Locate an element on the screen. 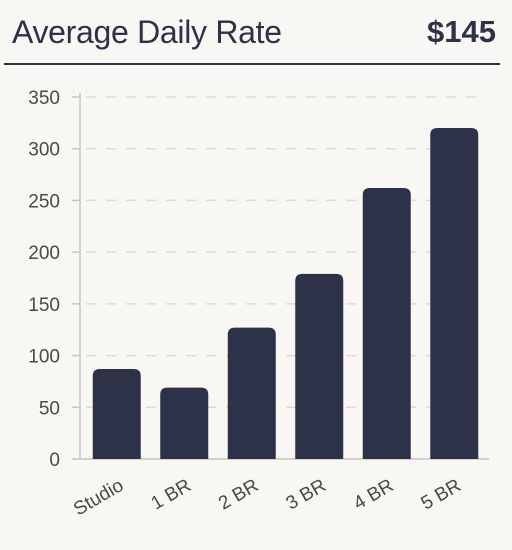  bar-4-br is located at coordinates (386, 323).